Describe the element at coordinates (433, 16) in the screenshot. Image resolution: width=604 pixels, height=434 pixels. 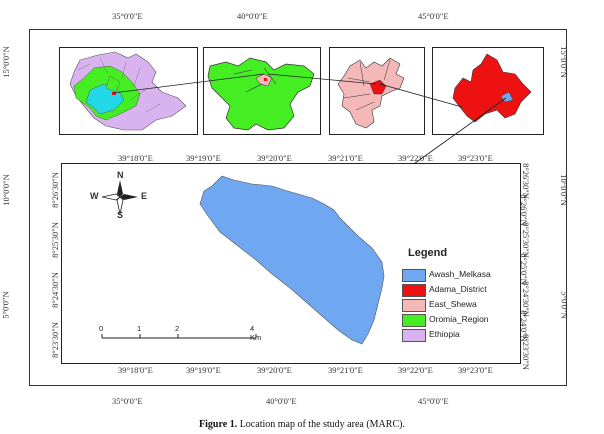
I see `outer-top-label-3: 45°0'0"E` at that location.